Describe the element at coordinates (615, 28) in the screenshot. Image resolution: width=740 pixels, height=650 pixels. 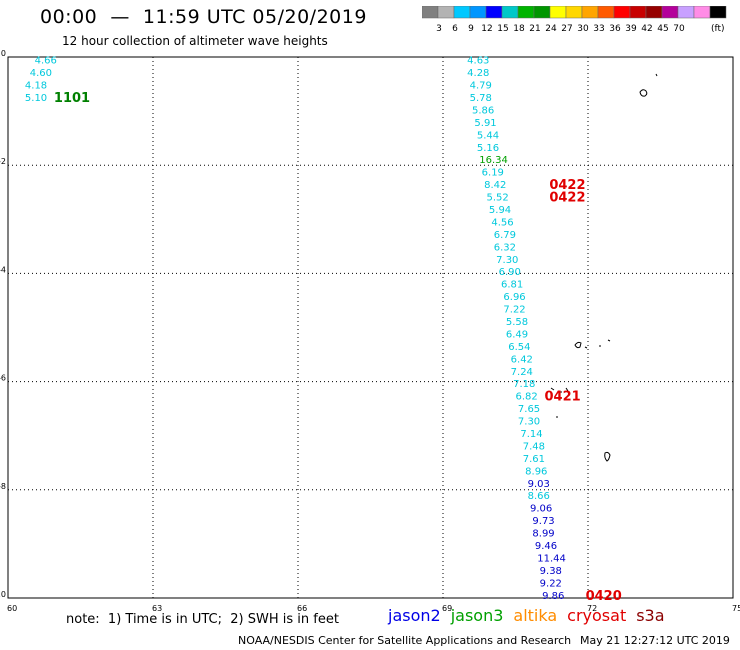
I see `colorbar-label: 36` at that location.